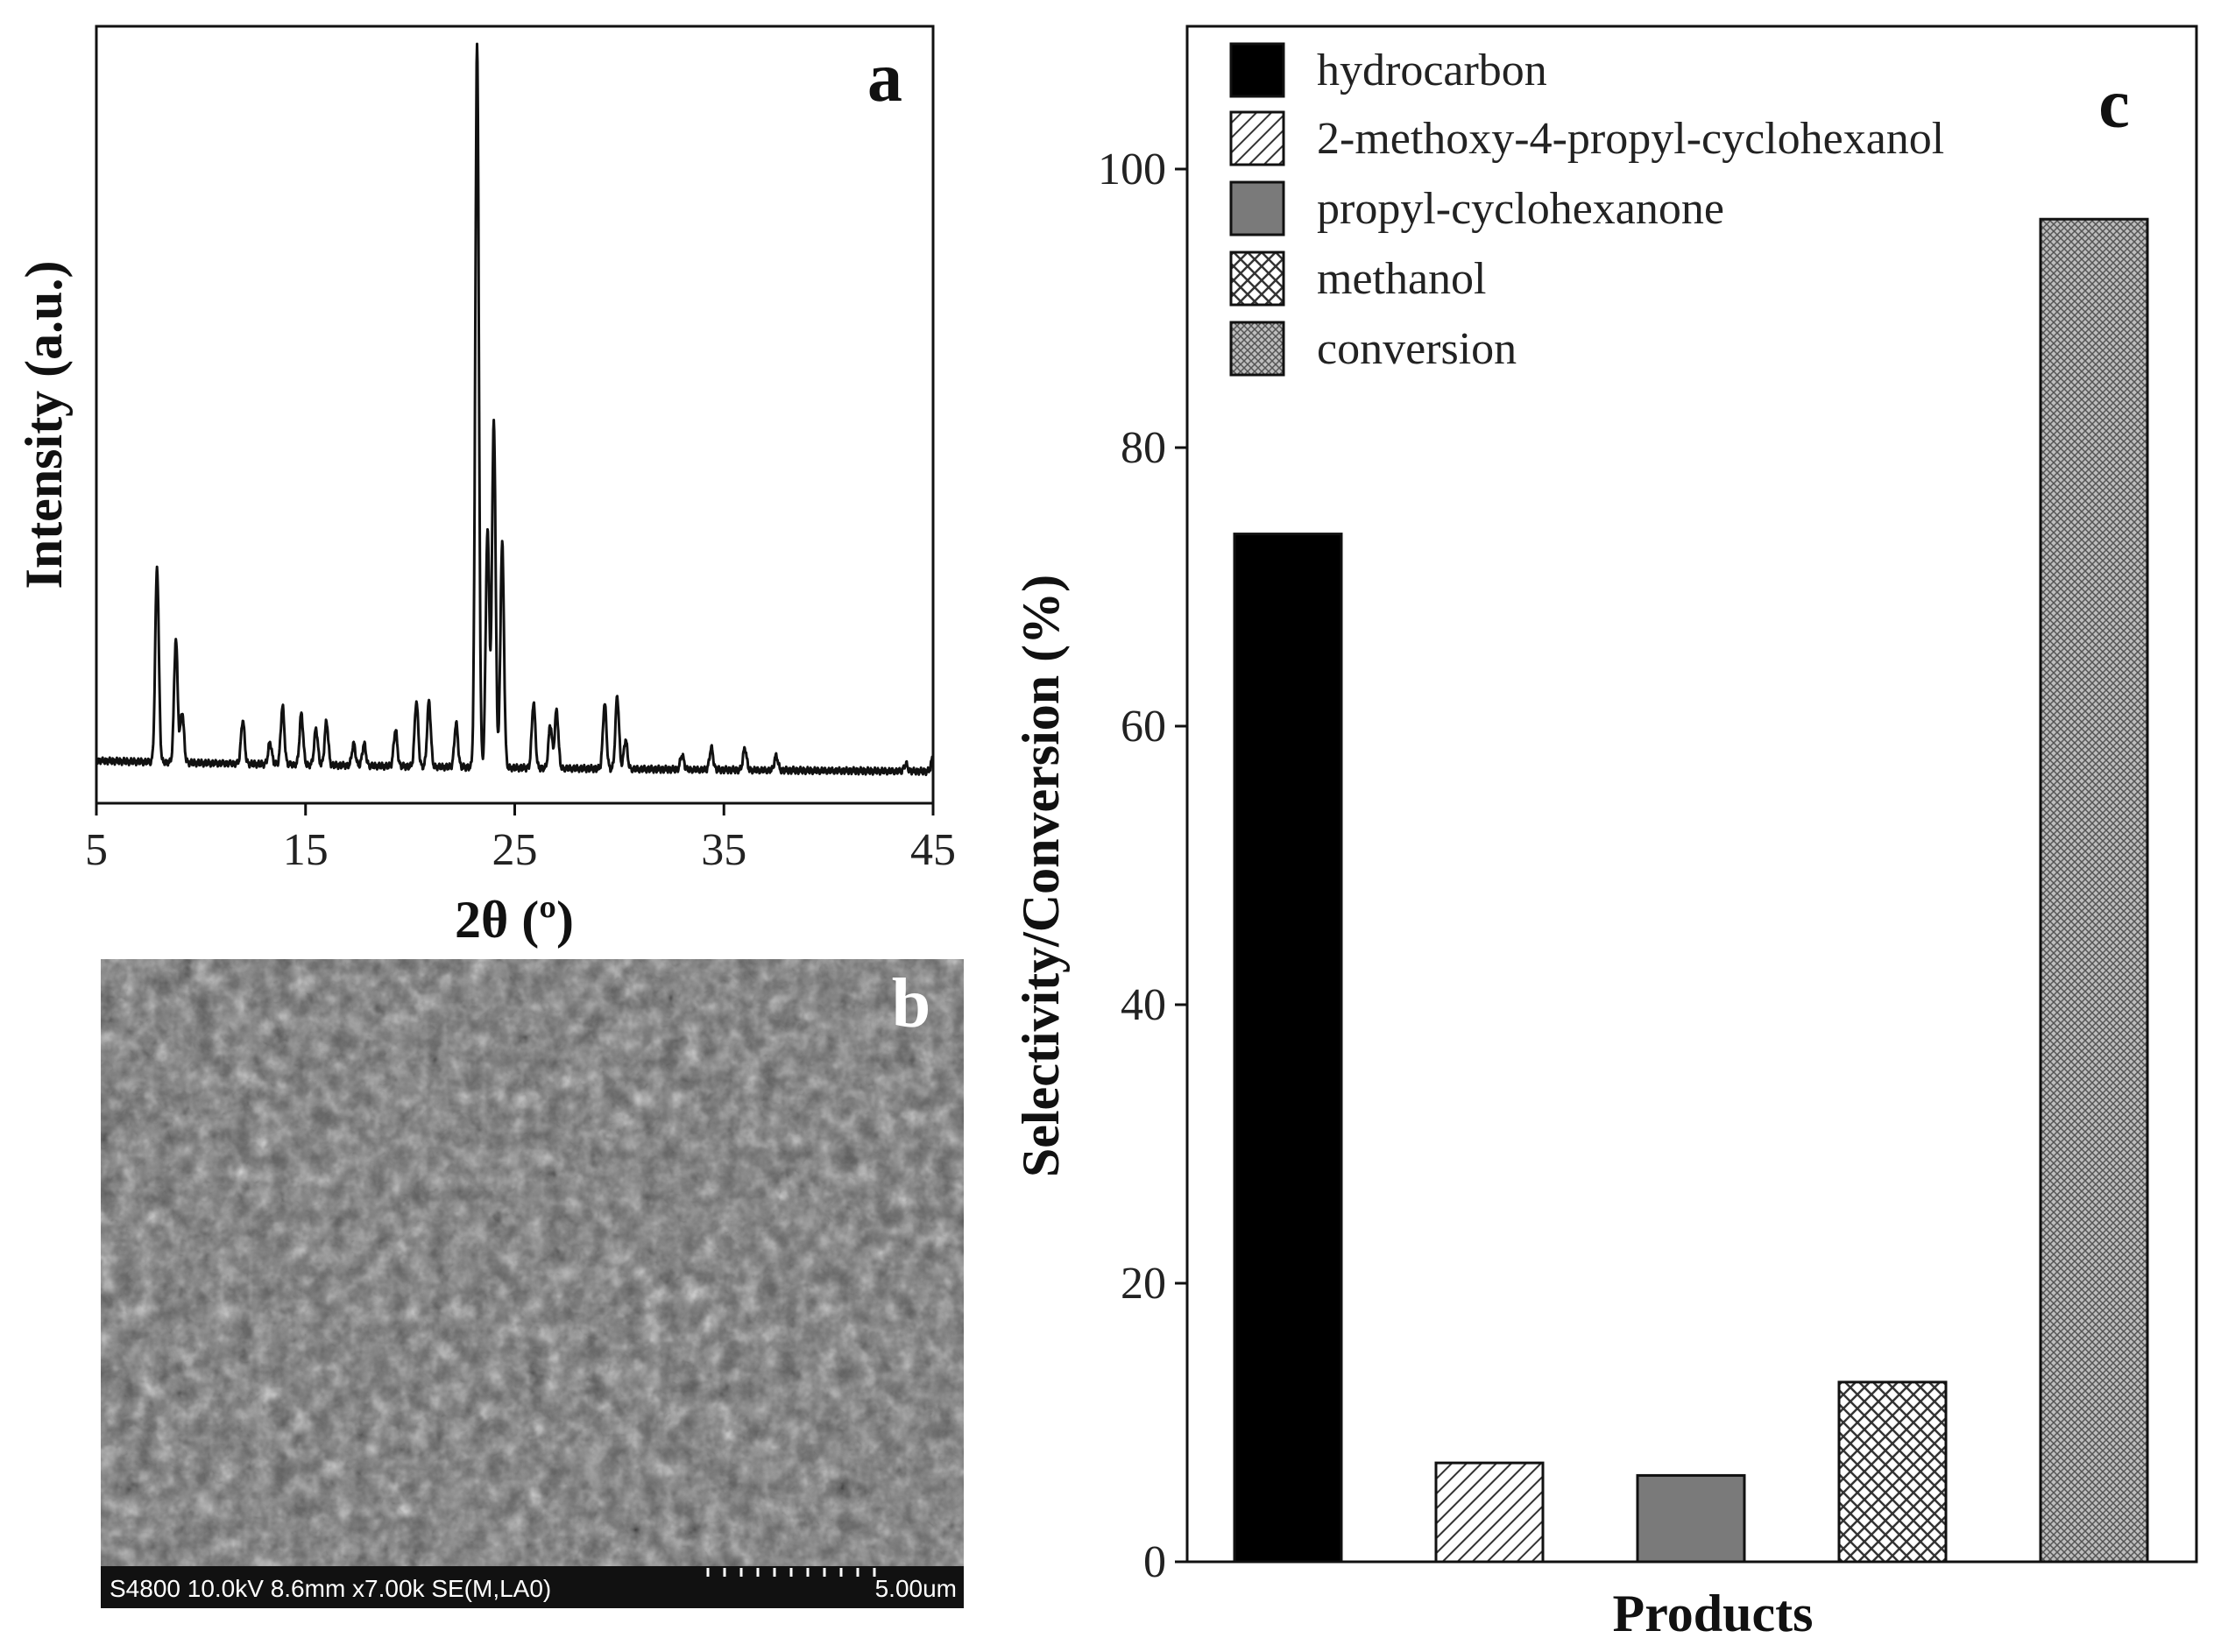  Describe the element at coordinates (1489, 1512) in the screenshot. I see `bar-2-methoxy-4-propyl-cyclohexanol` at that location.